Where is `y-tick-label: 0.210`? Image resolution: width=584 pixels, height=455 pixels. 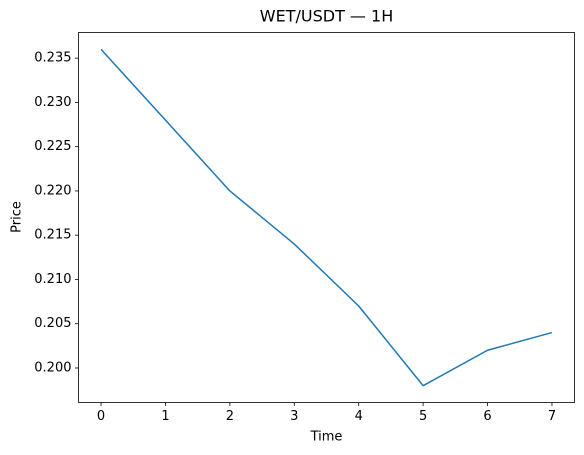
y-tick-label: 0.210 is located at coordinates (52, 279).